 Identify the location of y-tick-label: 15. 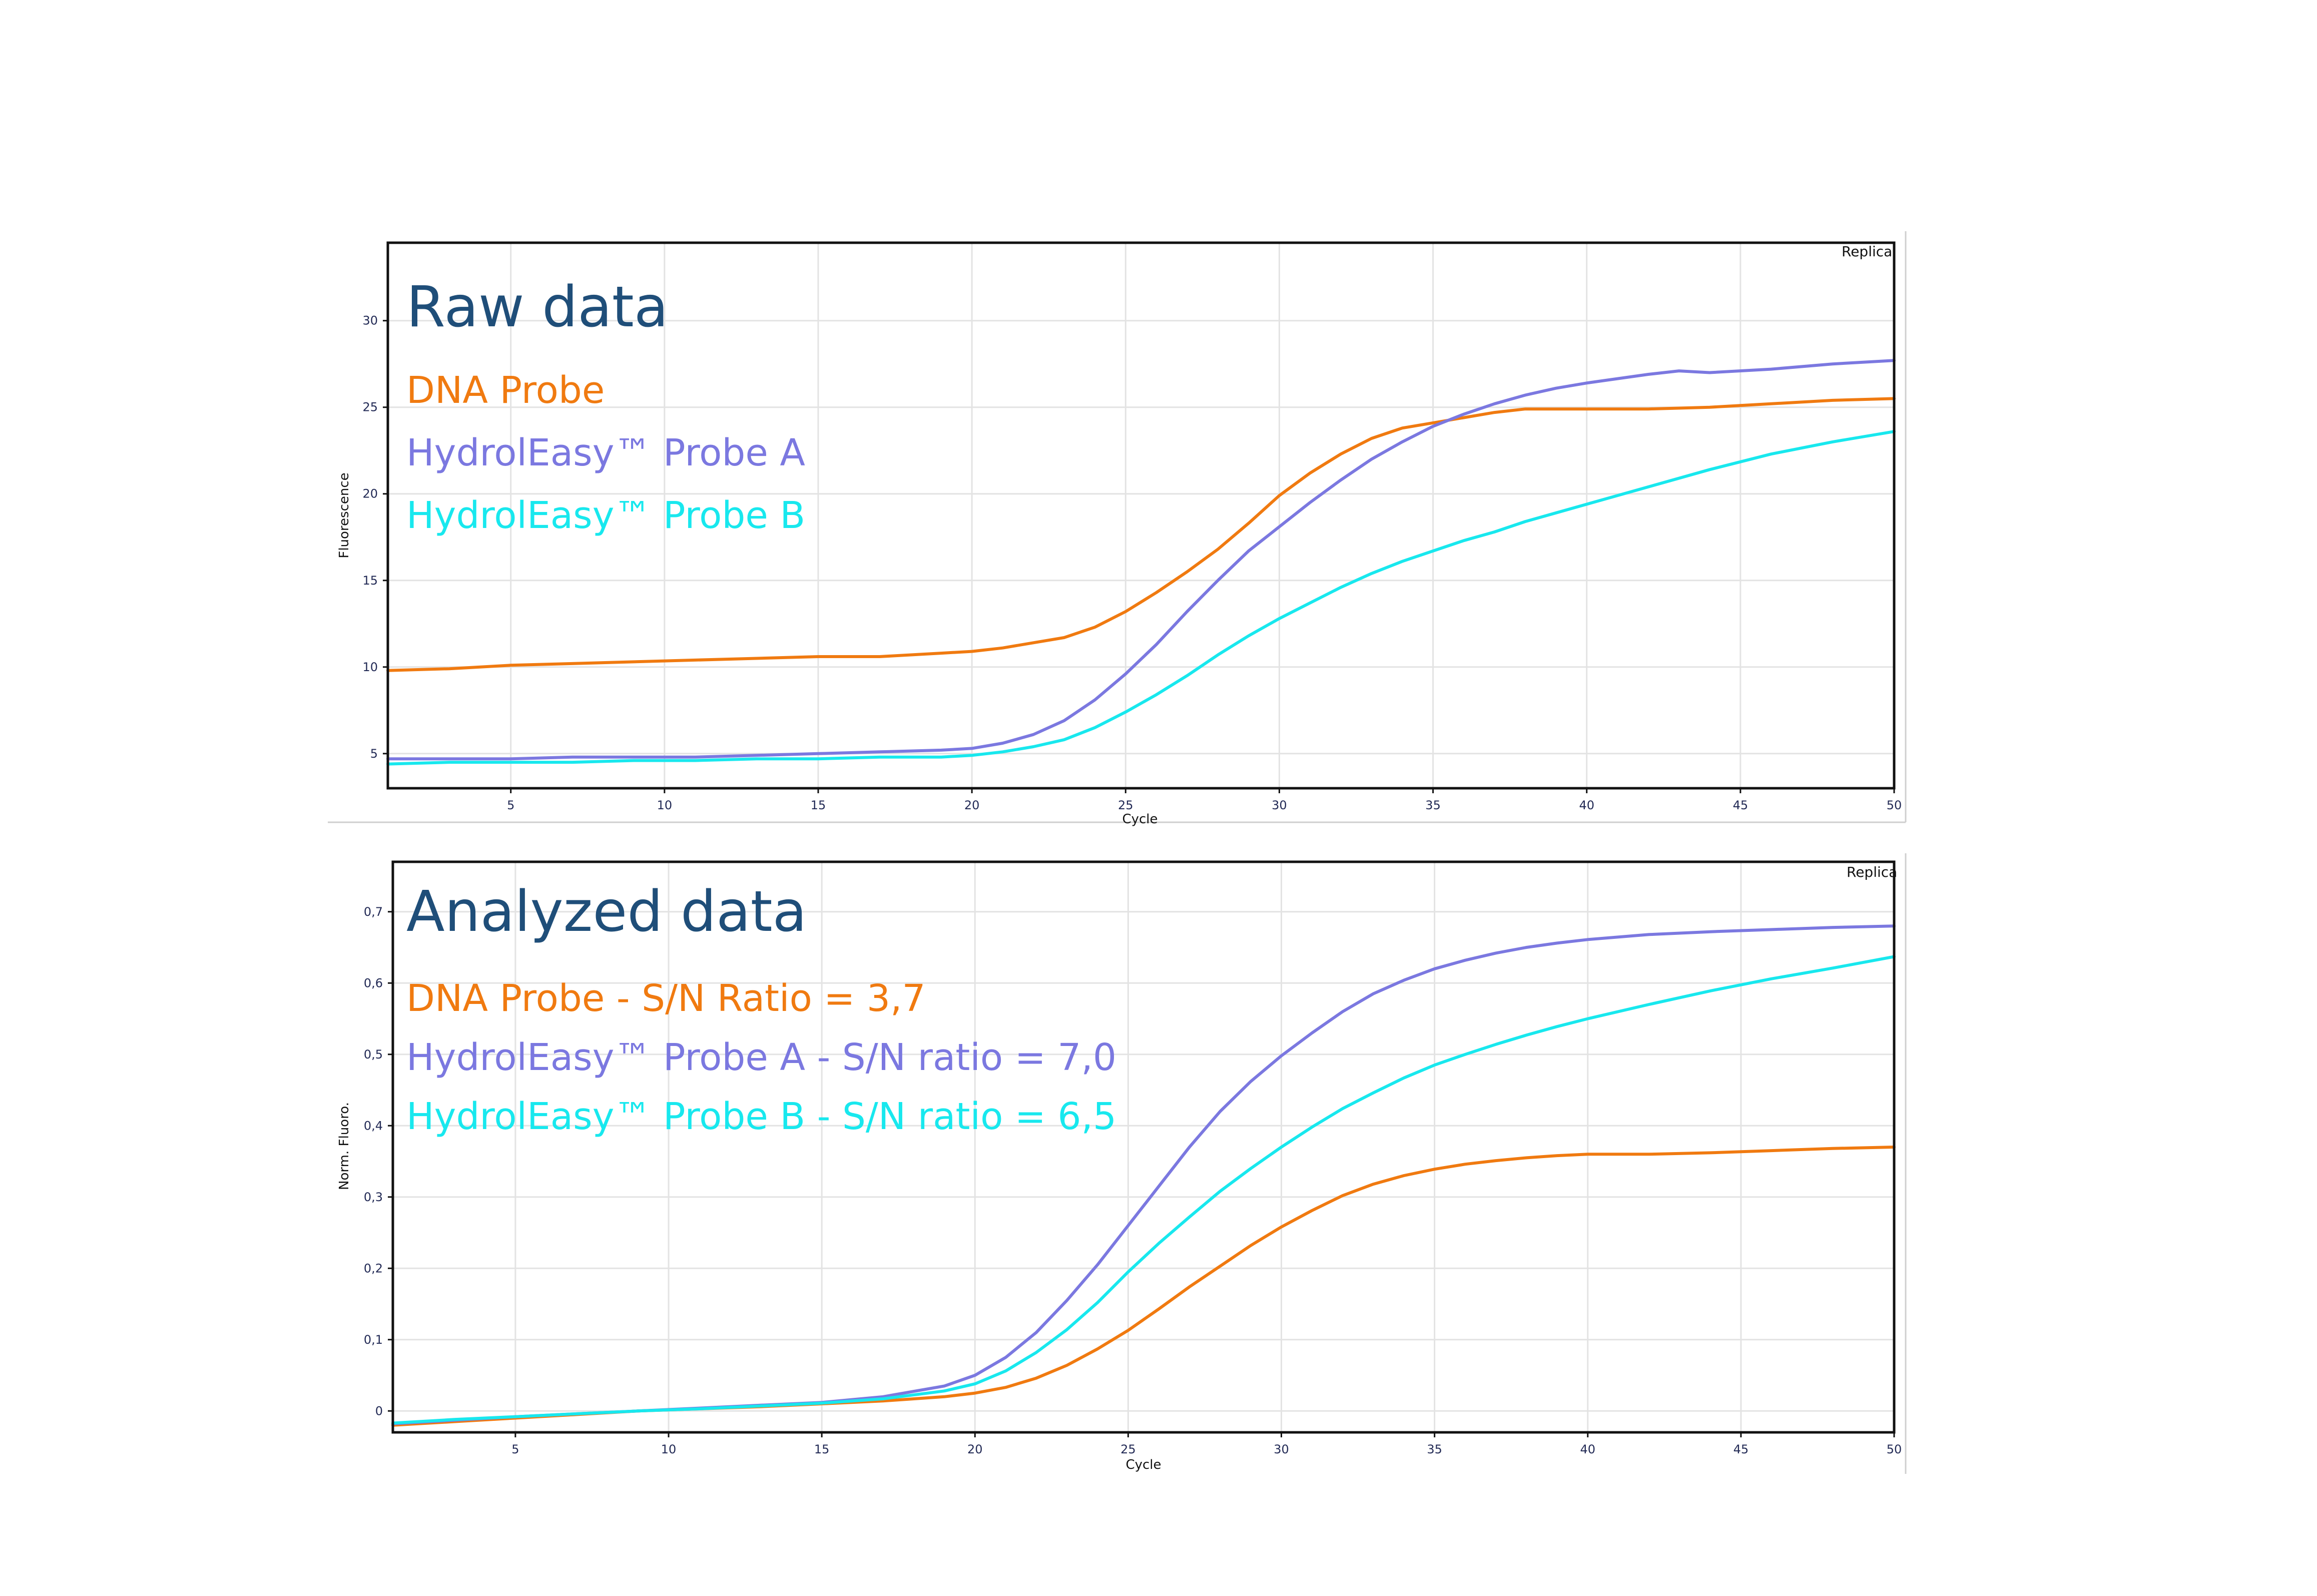
(370, 581).